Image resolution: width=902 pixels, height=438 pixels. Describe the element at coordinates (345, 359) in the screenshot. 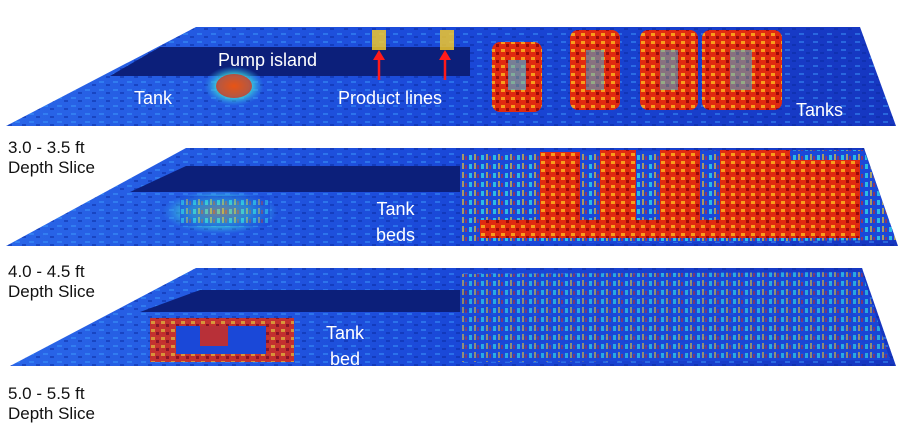

I see `tank-bed-label-line-2: bed` at that location.